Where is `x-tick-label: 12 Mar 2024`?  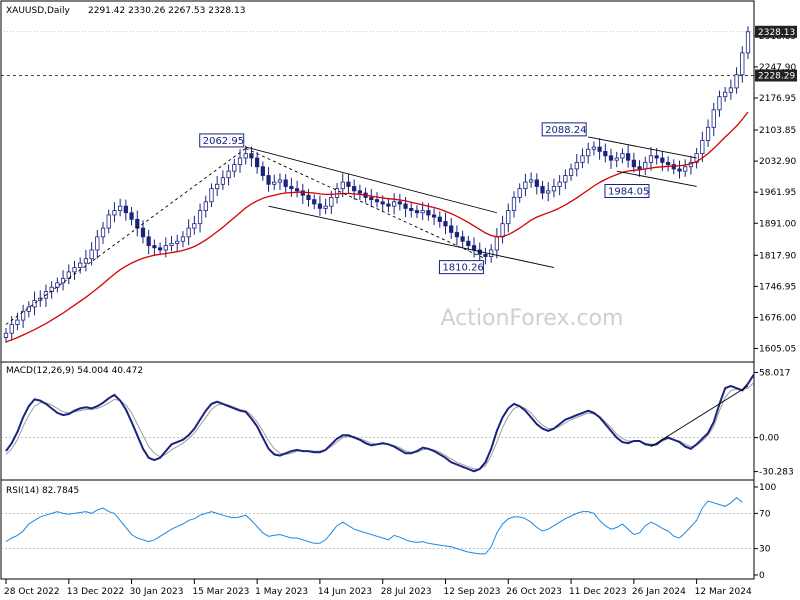
x-tick-label: 12 Mar 2024 is located at coordinates (723, 592).